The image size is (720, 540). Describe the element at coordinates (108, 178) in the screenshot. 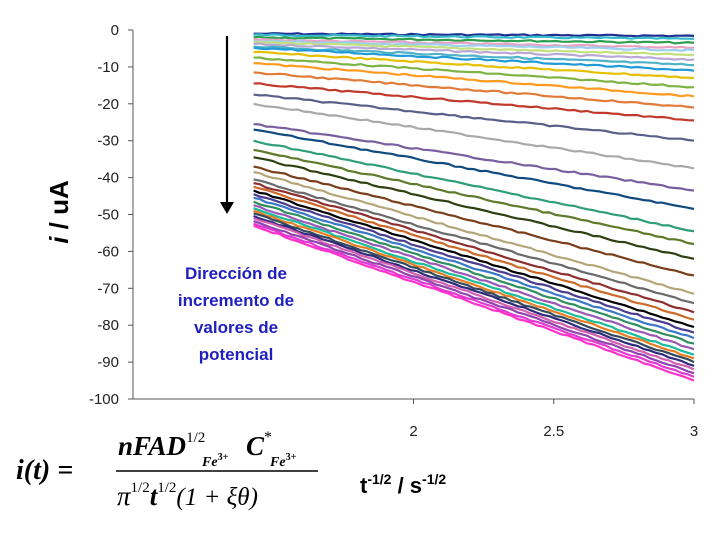

I see `y-tick-label: -40` at that location.